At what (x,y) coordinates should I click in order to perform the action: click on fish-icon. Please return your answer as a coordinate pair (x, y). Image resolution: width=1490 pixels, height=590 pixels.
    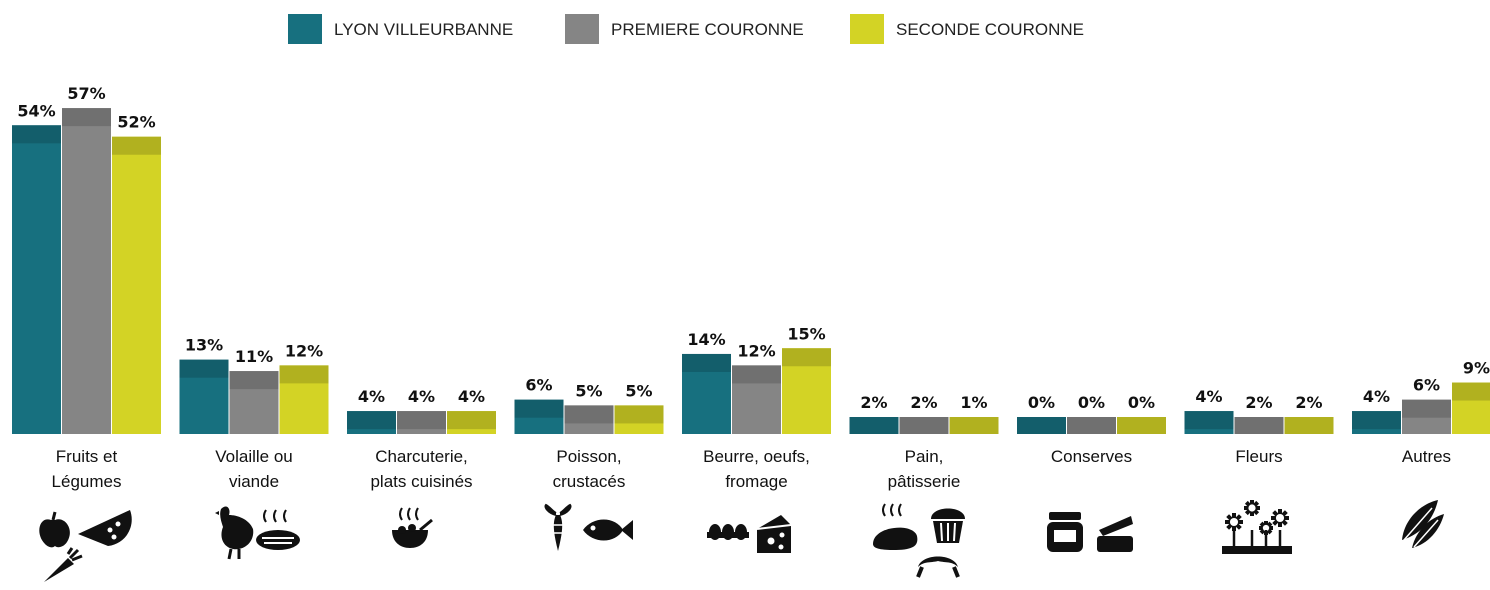
    Looking at the image, I should click on (608, 530).